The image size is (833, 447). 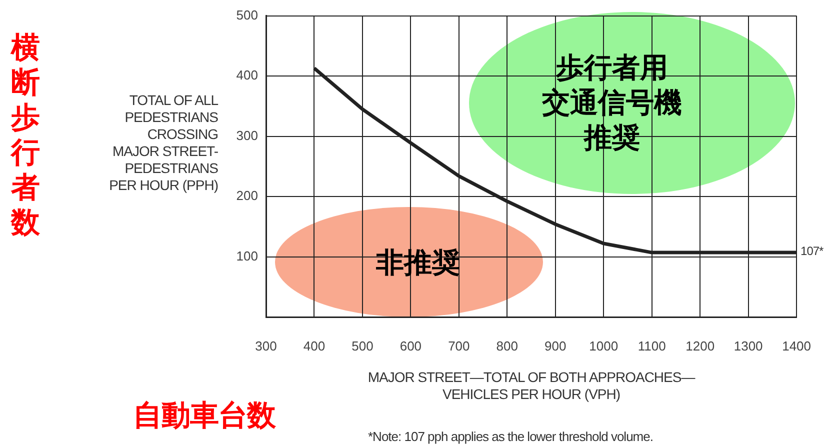 What do you see at coordinates (531, 386) in the screenshot?
I see `x-axis-title: MAJOR STREET—TOTAL OF BOTH APPROACHES— VEHICLES PER HOUR (VPH)` at bounding box center [531, 386].